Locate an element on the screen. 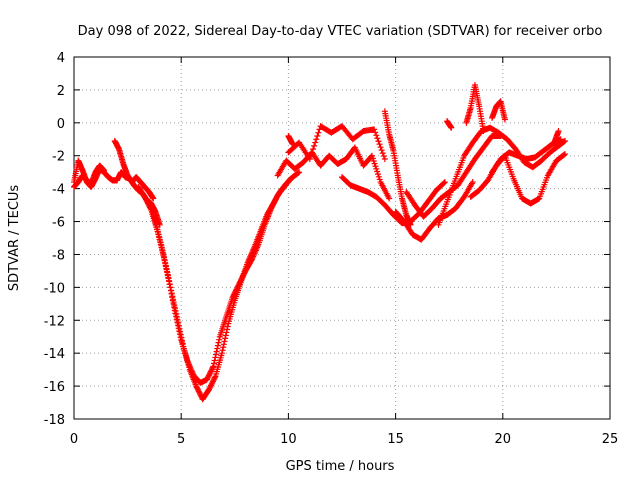  series-spike-19.9h is located at coordinates (498, 110).